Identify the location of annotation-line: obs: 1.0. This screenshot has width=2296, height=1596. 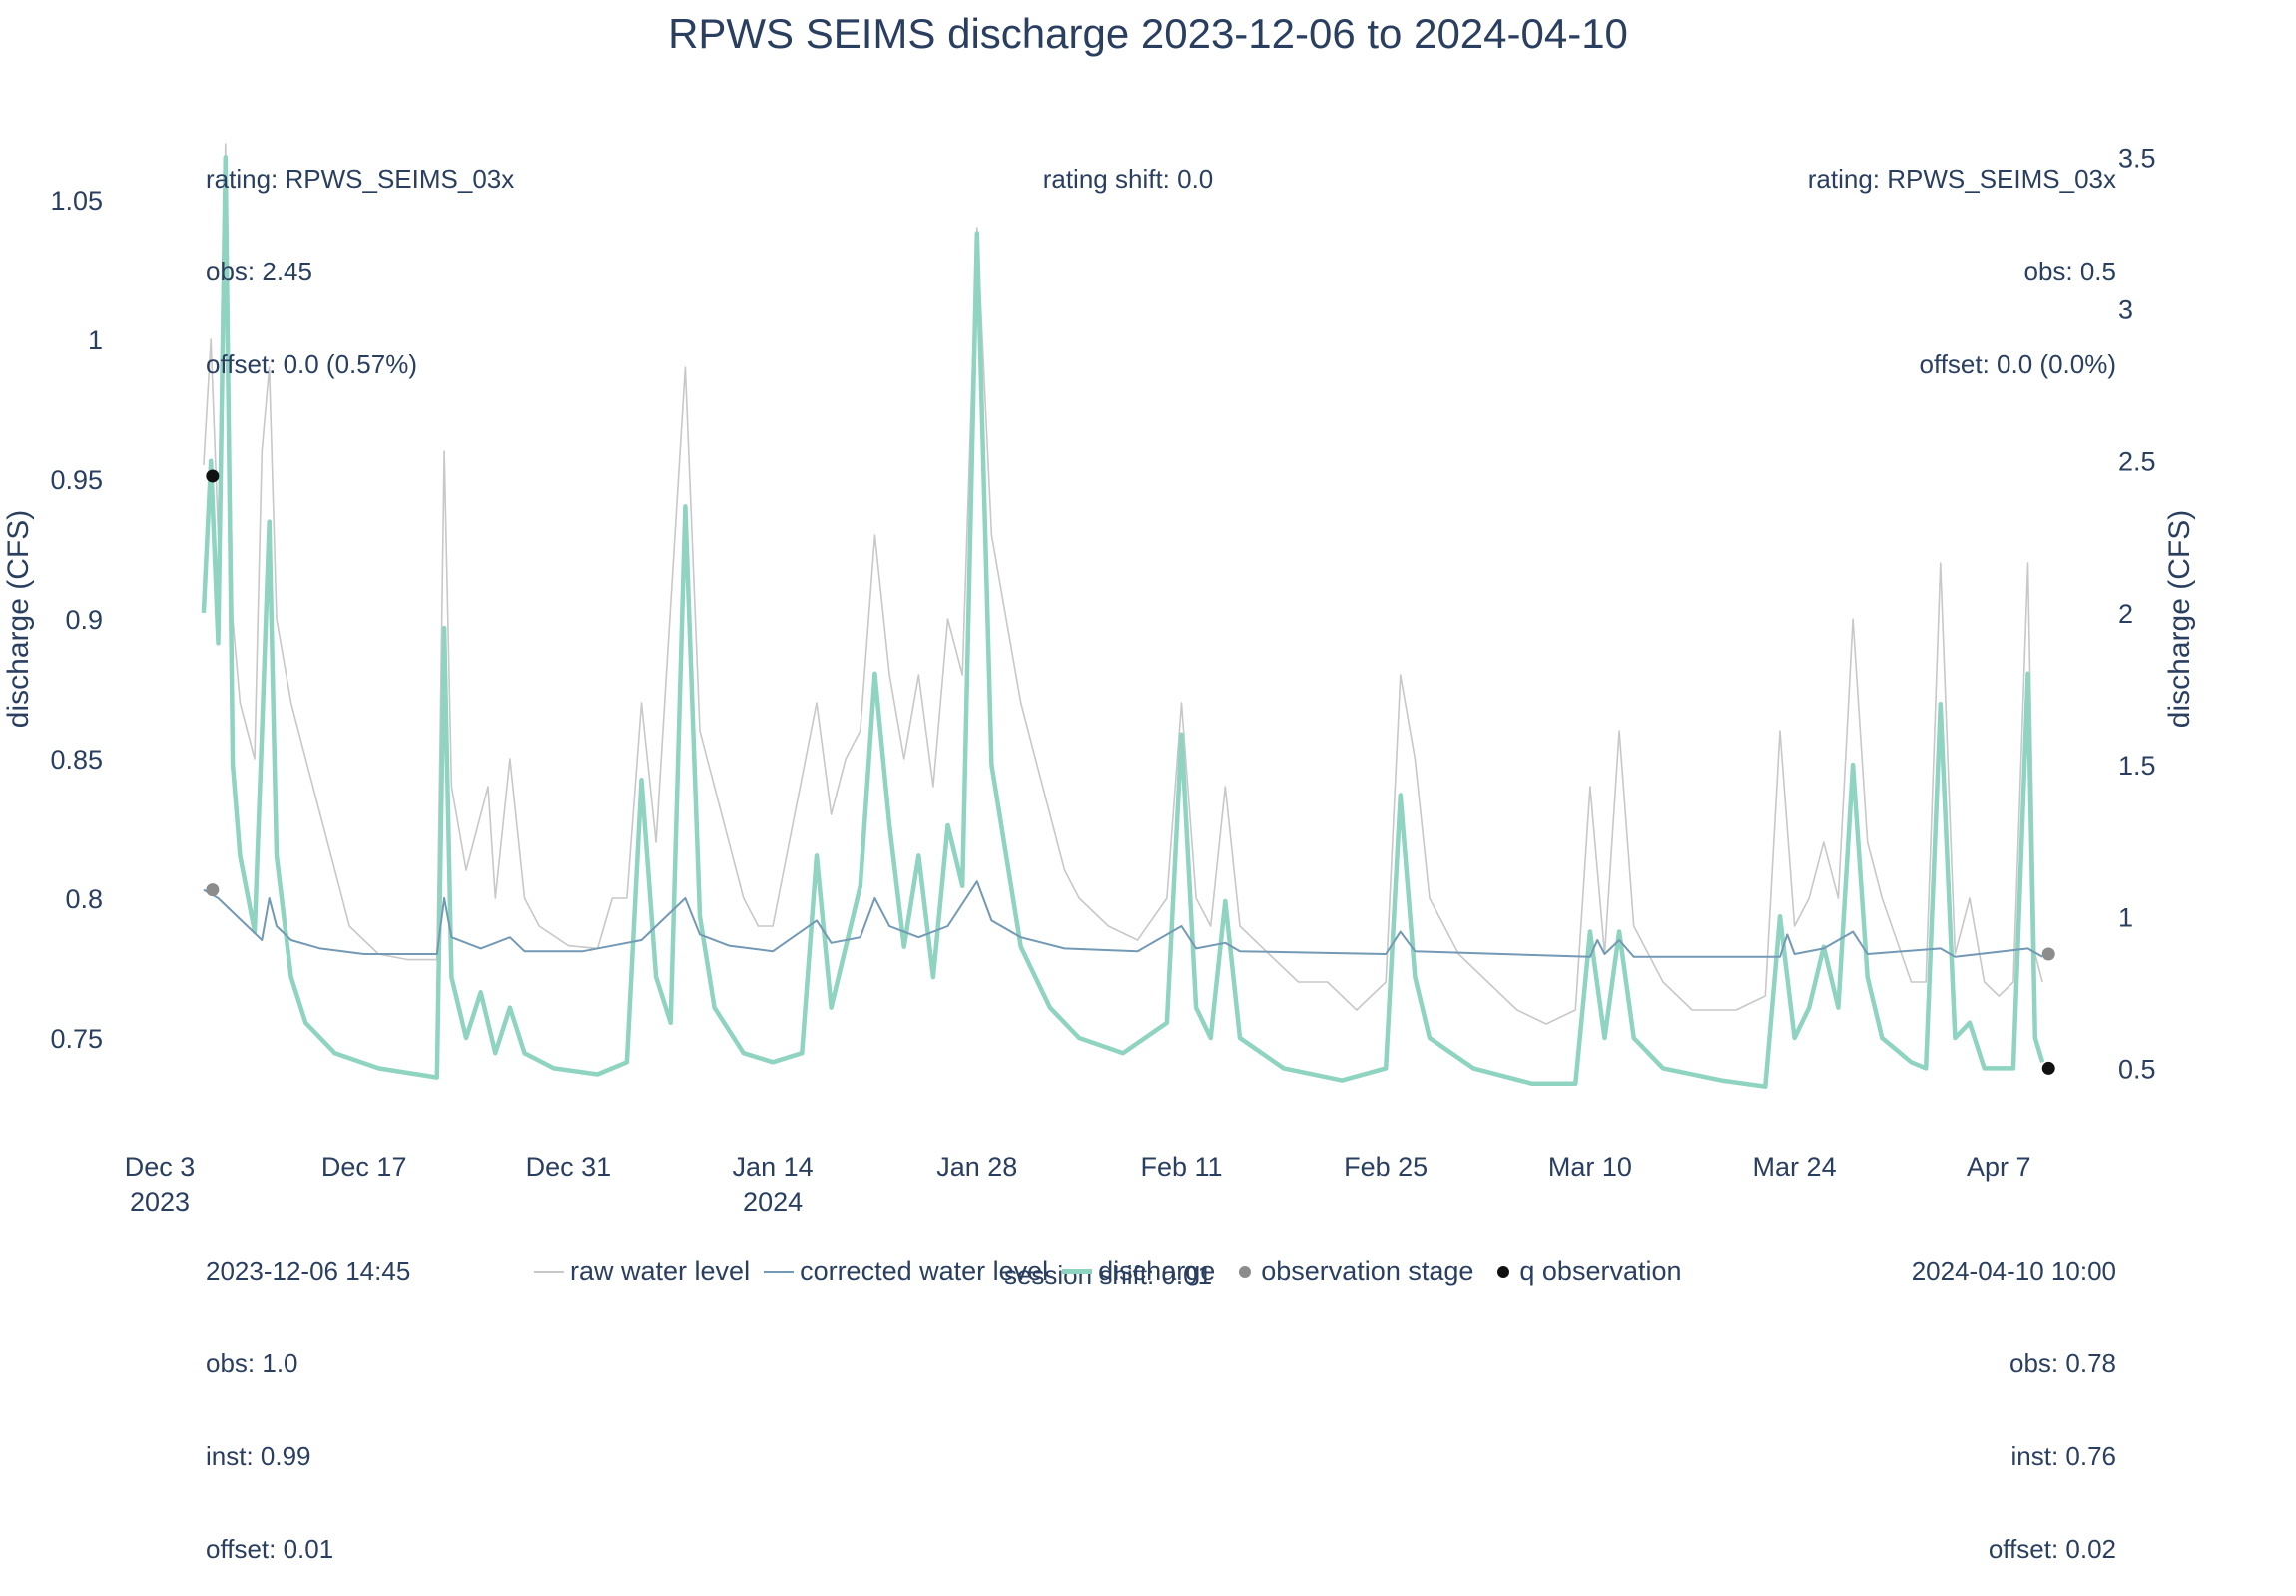
(252, 1363).